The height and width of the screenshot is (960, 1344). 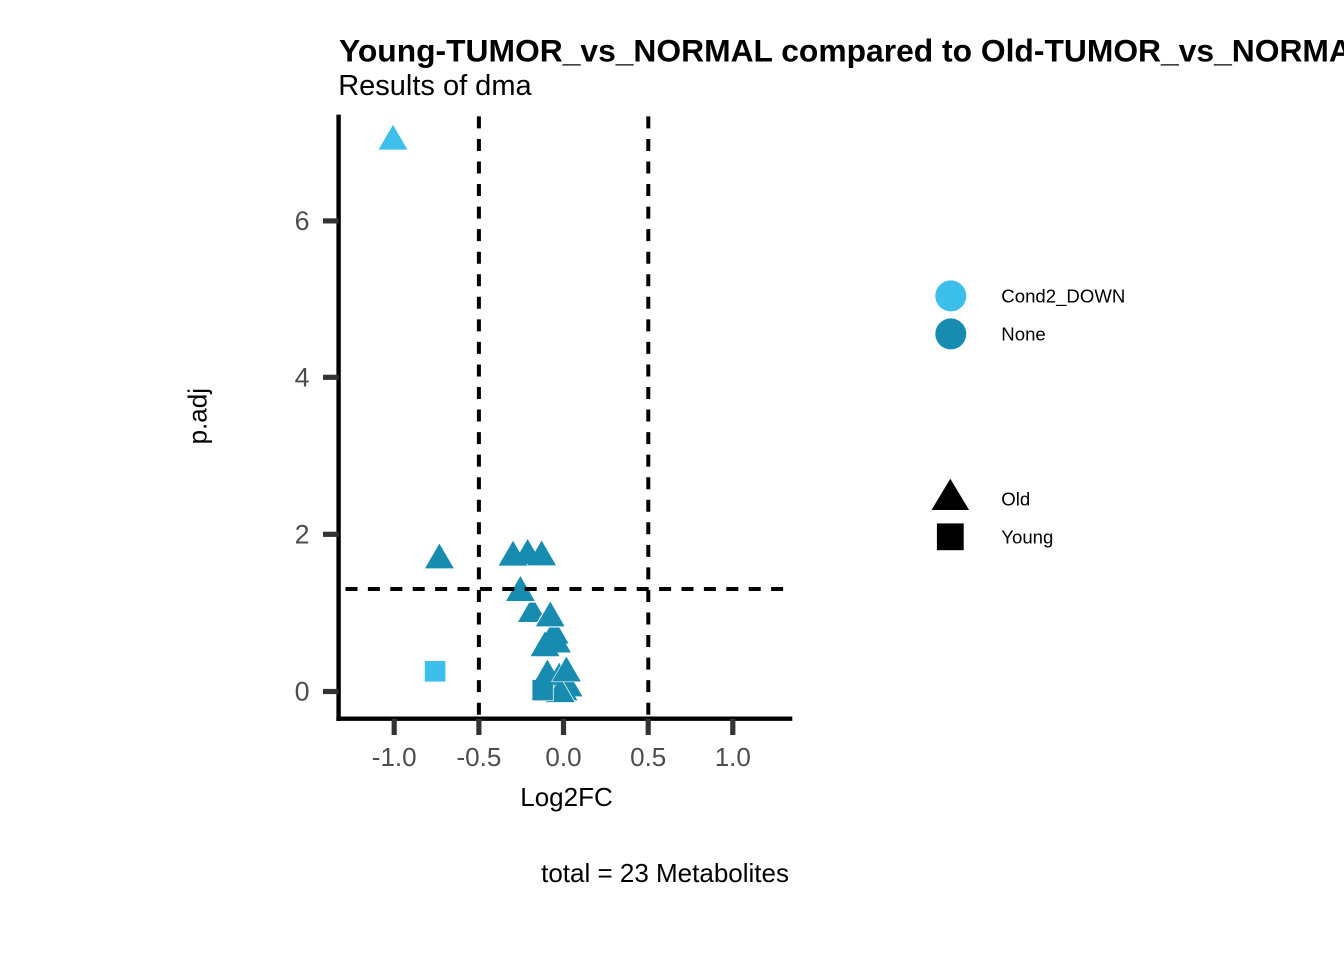 What do you see at coordinates (198, 416) in the screenshot?
I see `svg-text: p.adj` at bounding box center [198, 416].